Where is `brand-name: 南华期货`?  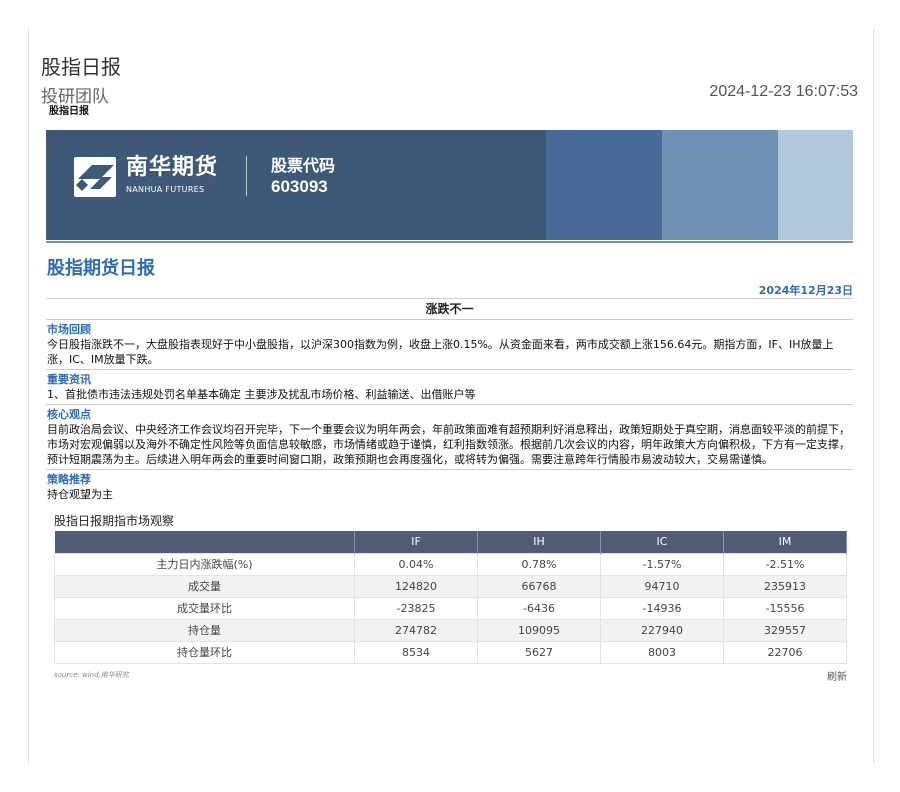 brand-name: 南华期货 is located at coordinates (172, 167).